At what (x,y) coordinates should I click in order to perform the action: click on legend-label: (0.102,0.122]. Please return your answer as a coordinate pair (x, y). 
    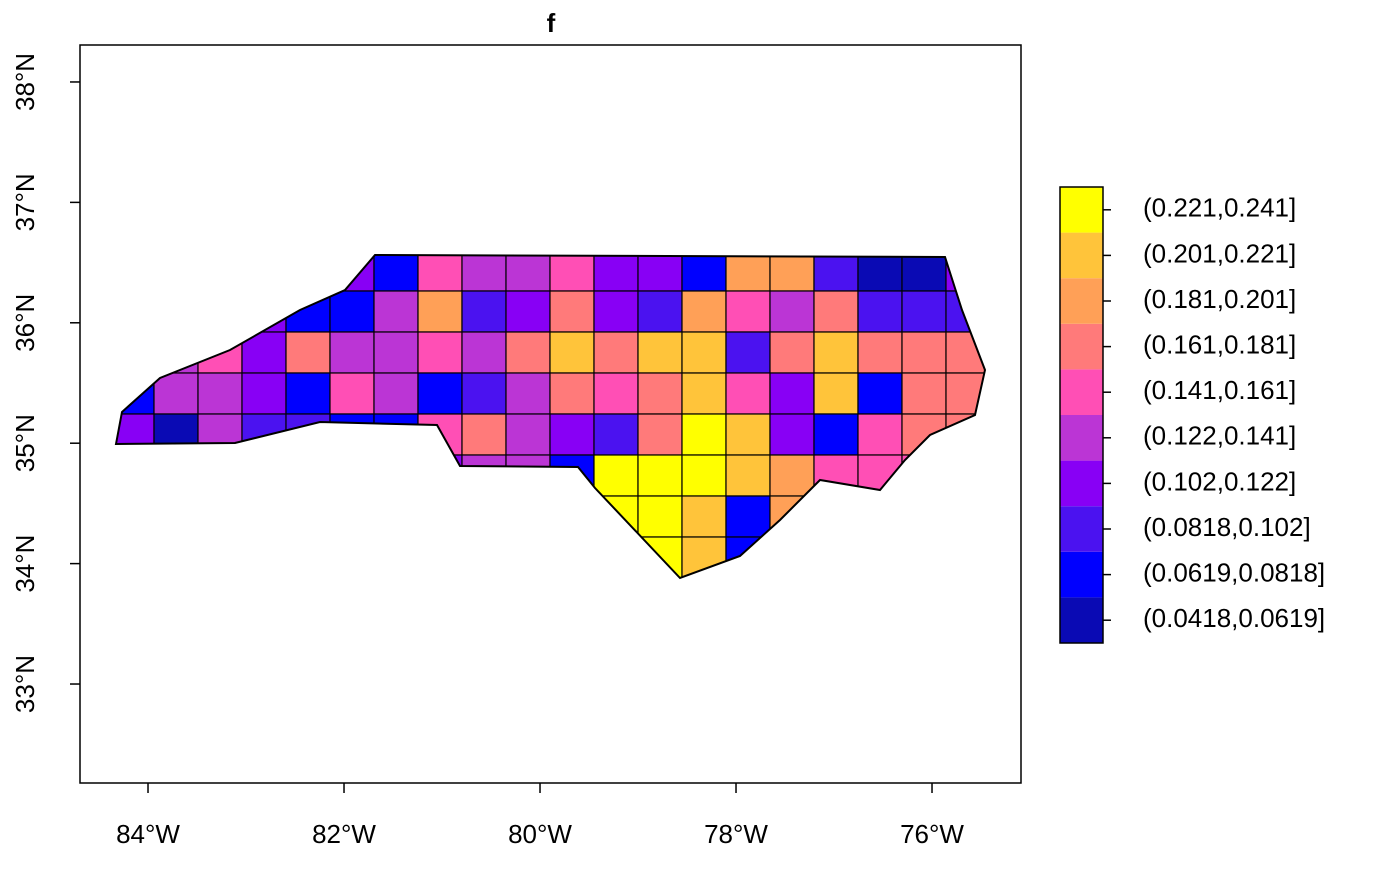
    Looking at the image, I should click on (1219, 481).